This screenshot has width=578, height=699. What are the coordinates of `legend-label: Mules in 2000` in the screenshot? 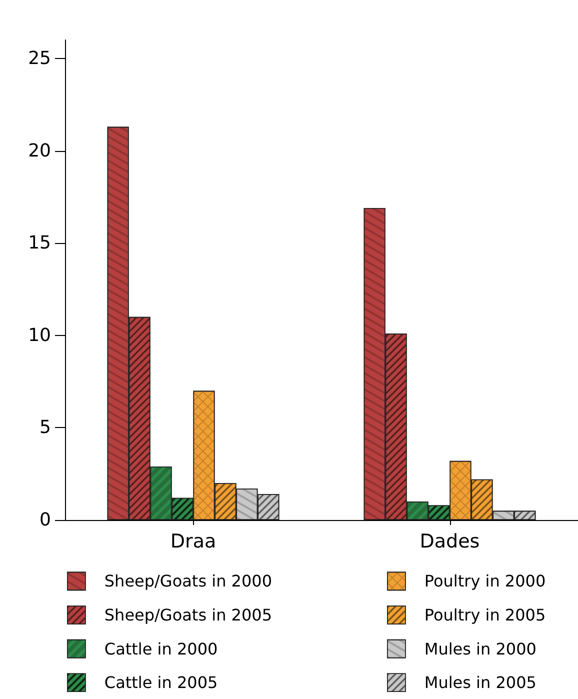 It's located at (480, 648).